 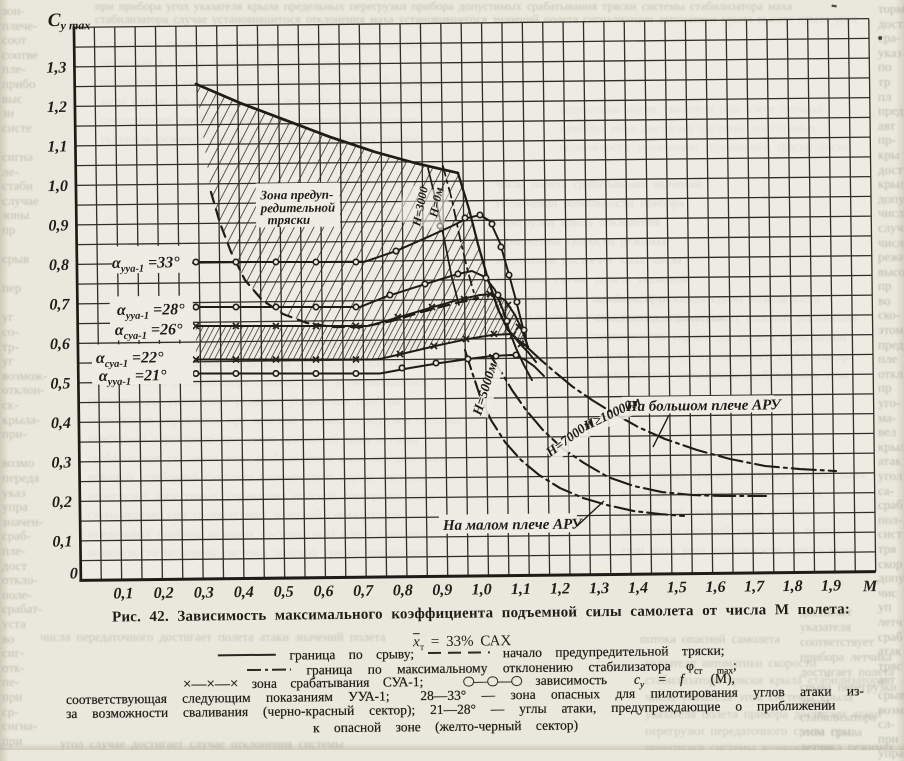 What do you see at coordinates (436, 203) in the screenshot?
I see `svg-text: Н=0м` at bounding box center [436, 203].